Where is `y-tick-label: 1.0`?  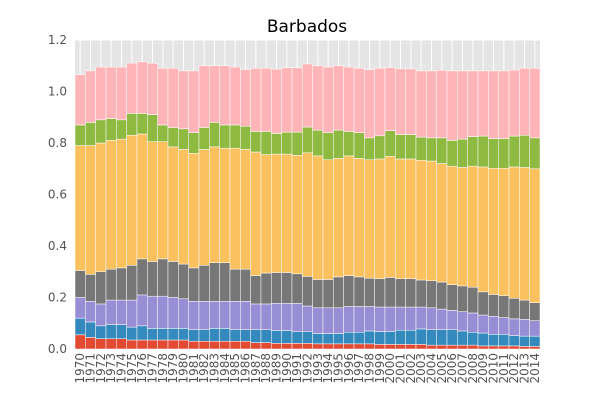 y-tick-label: 1.0 is located at coordinates (57, 92).